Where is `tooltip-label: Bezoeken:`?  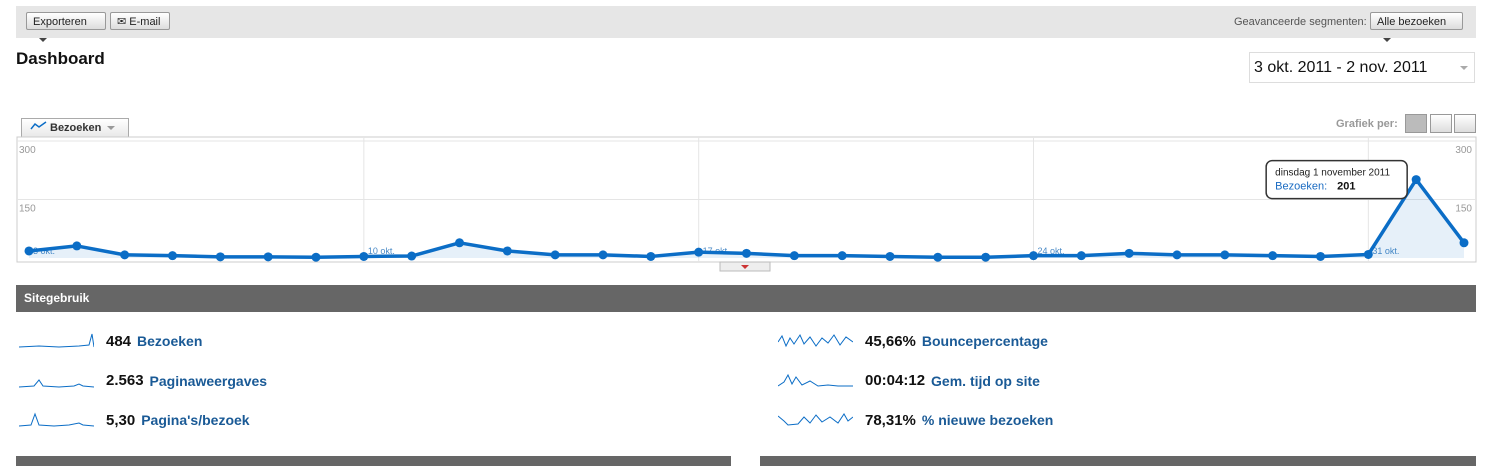
tooltip-label: Bezoeken: is located at coordinates (1301, 187).